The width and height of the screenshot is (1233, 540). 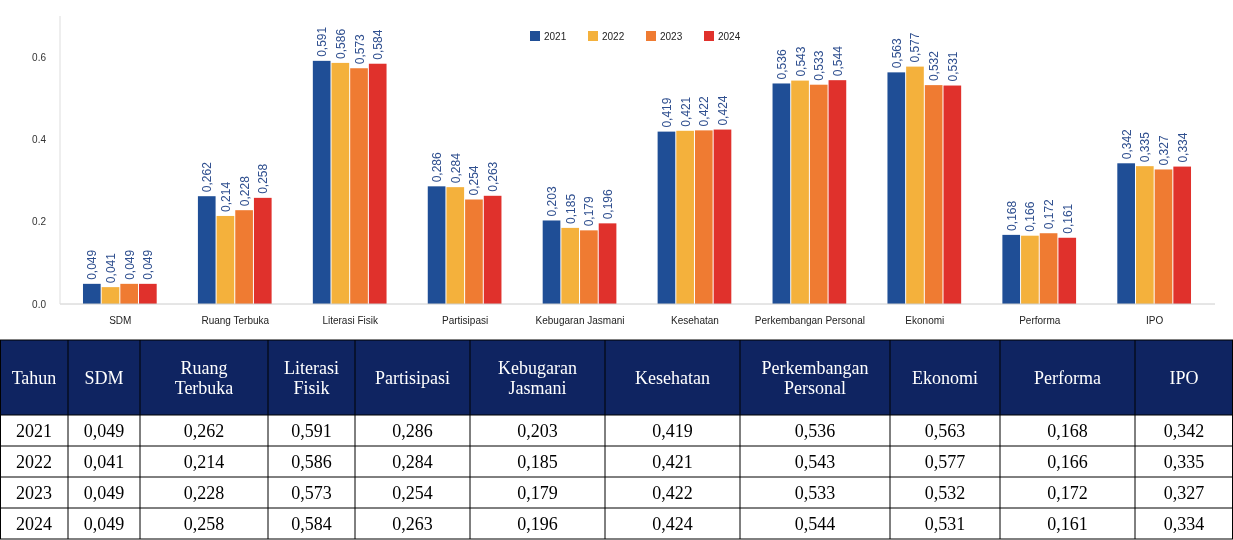 I want to click on data-label: 0,214, so click(x=204, y=461).